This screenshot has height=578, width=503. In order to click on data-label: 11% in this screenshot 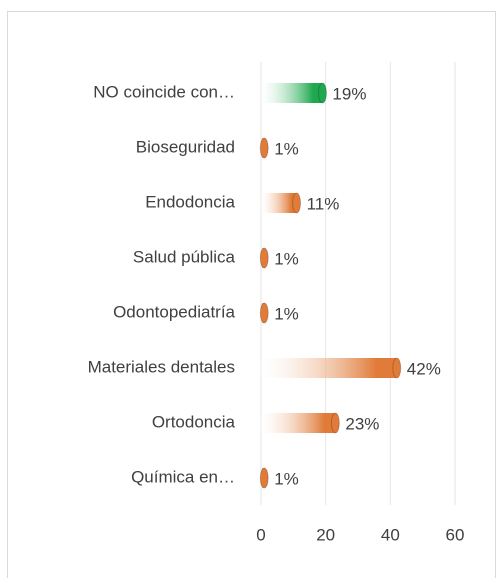, I will do `click(323, 203)`.